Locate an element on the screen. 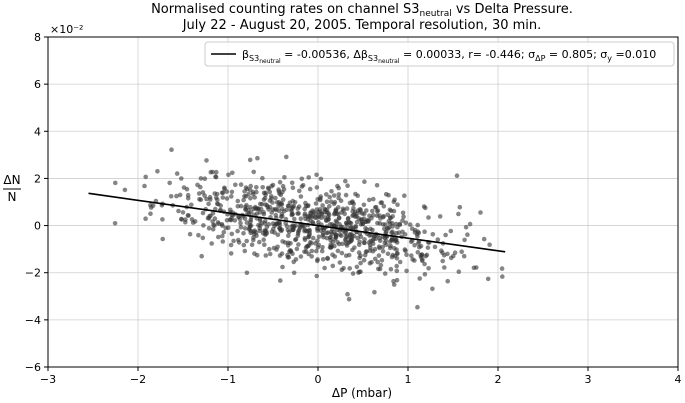 This screenshot has width=685, height=403. y-tick-label: 8 is located at coordinates (37, 37).